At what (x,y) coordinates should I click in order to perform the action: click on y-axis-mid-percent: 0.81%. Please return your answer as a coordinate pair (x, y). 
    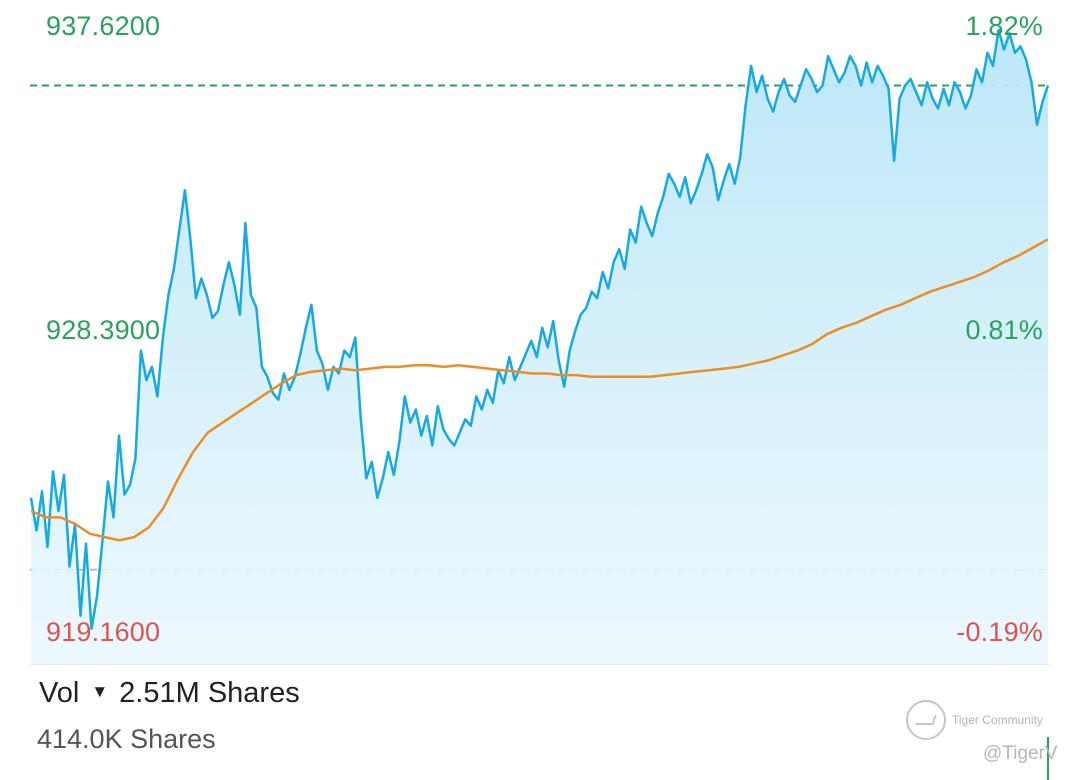
    Looking at the image, I should click on (1004, 330).